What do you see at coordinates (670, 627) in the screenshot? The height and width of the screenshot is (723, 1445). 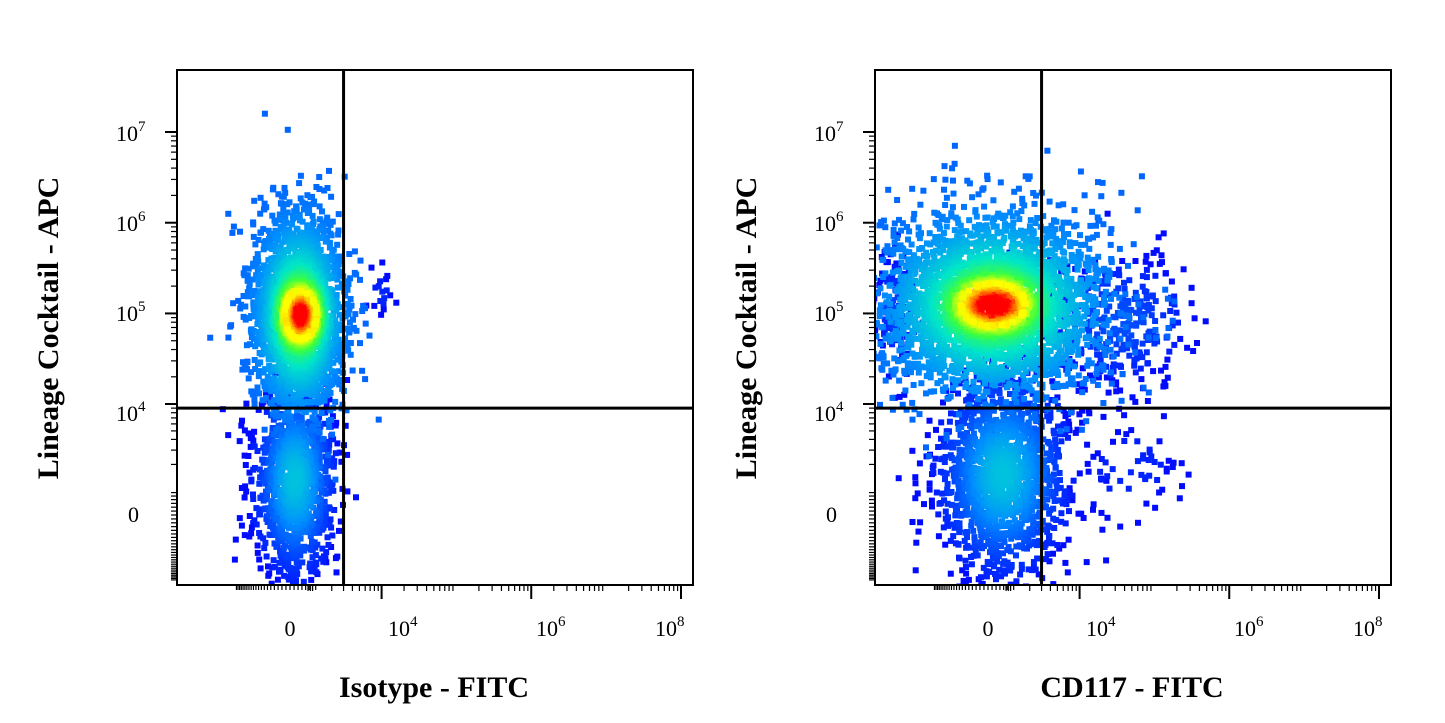 I see `isotype-x-tick-3: 10⁸` at bounding box center [670, 627].